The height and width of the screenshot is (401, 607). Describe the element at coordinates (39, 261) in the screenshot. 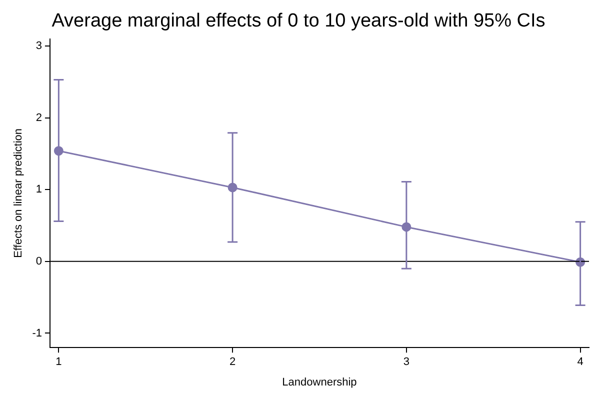

I see `y-tick-label: 0` at that location.